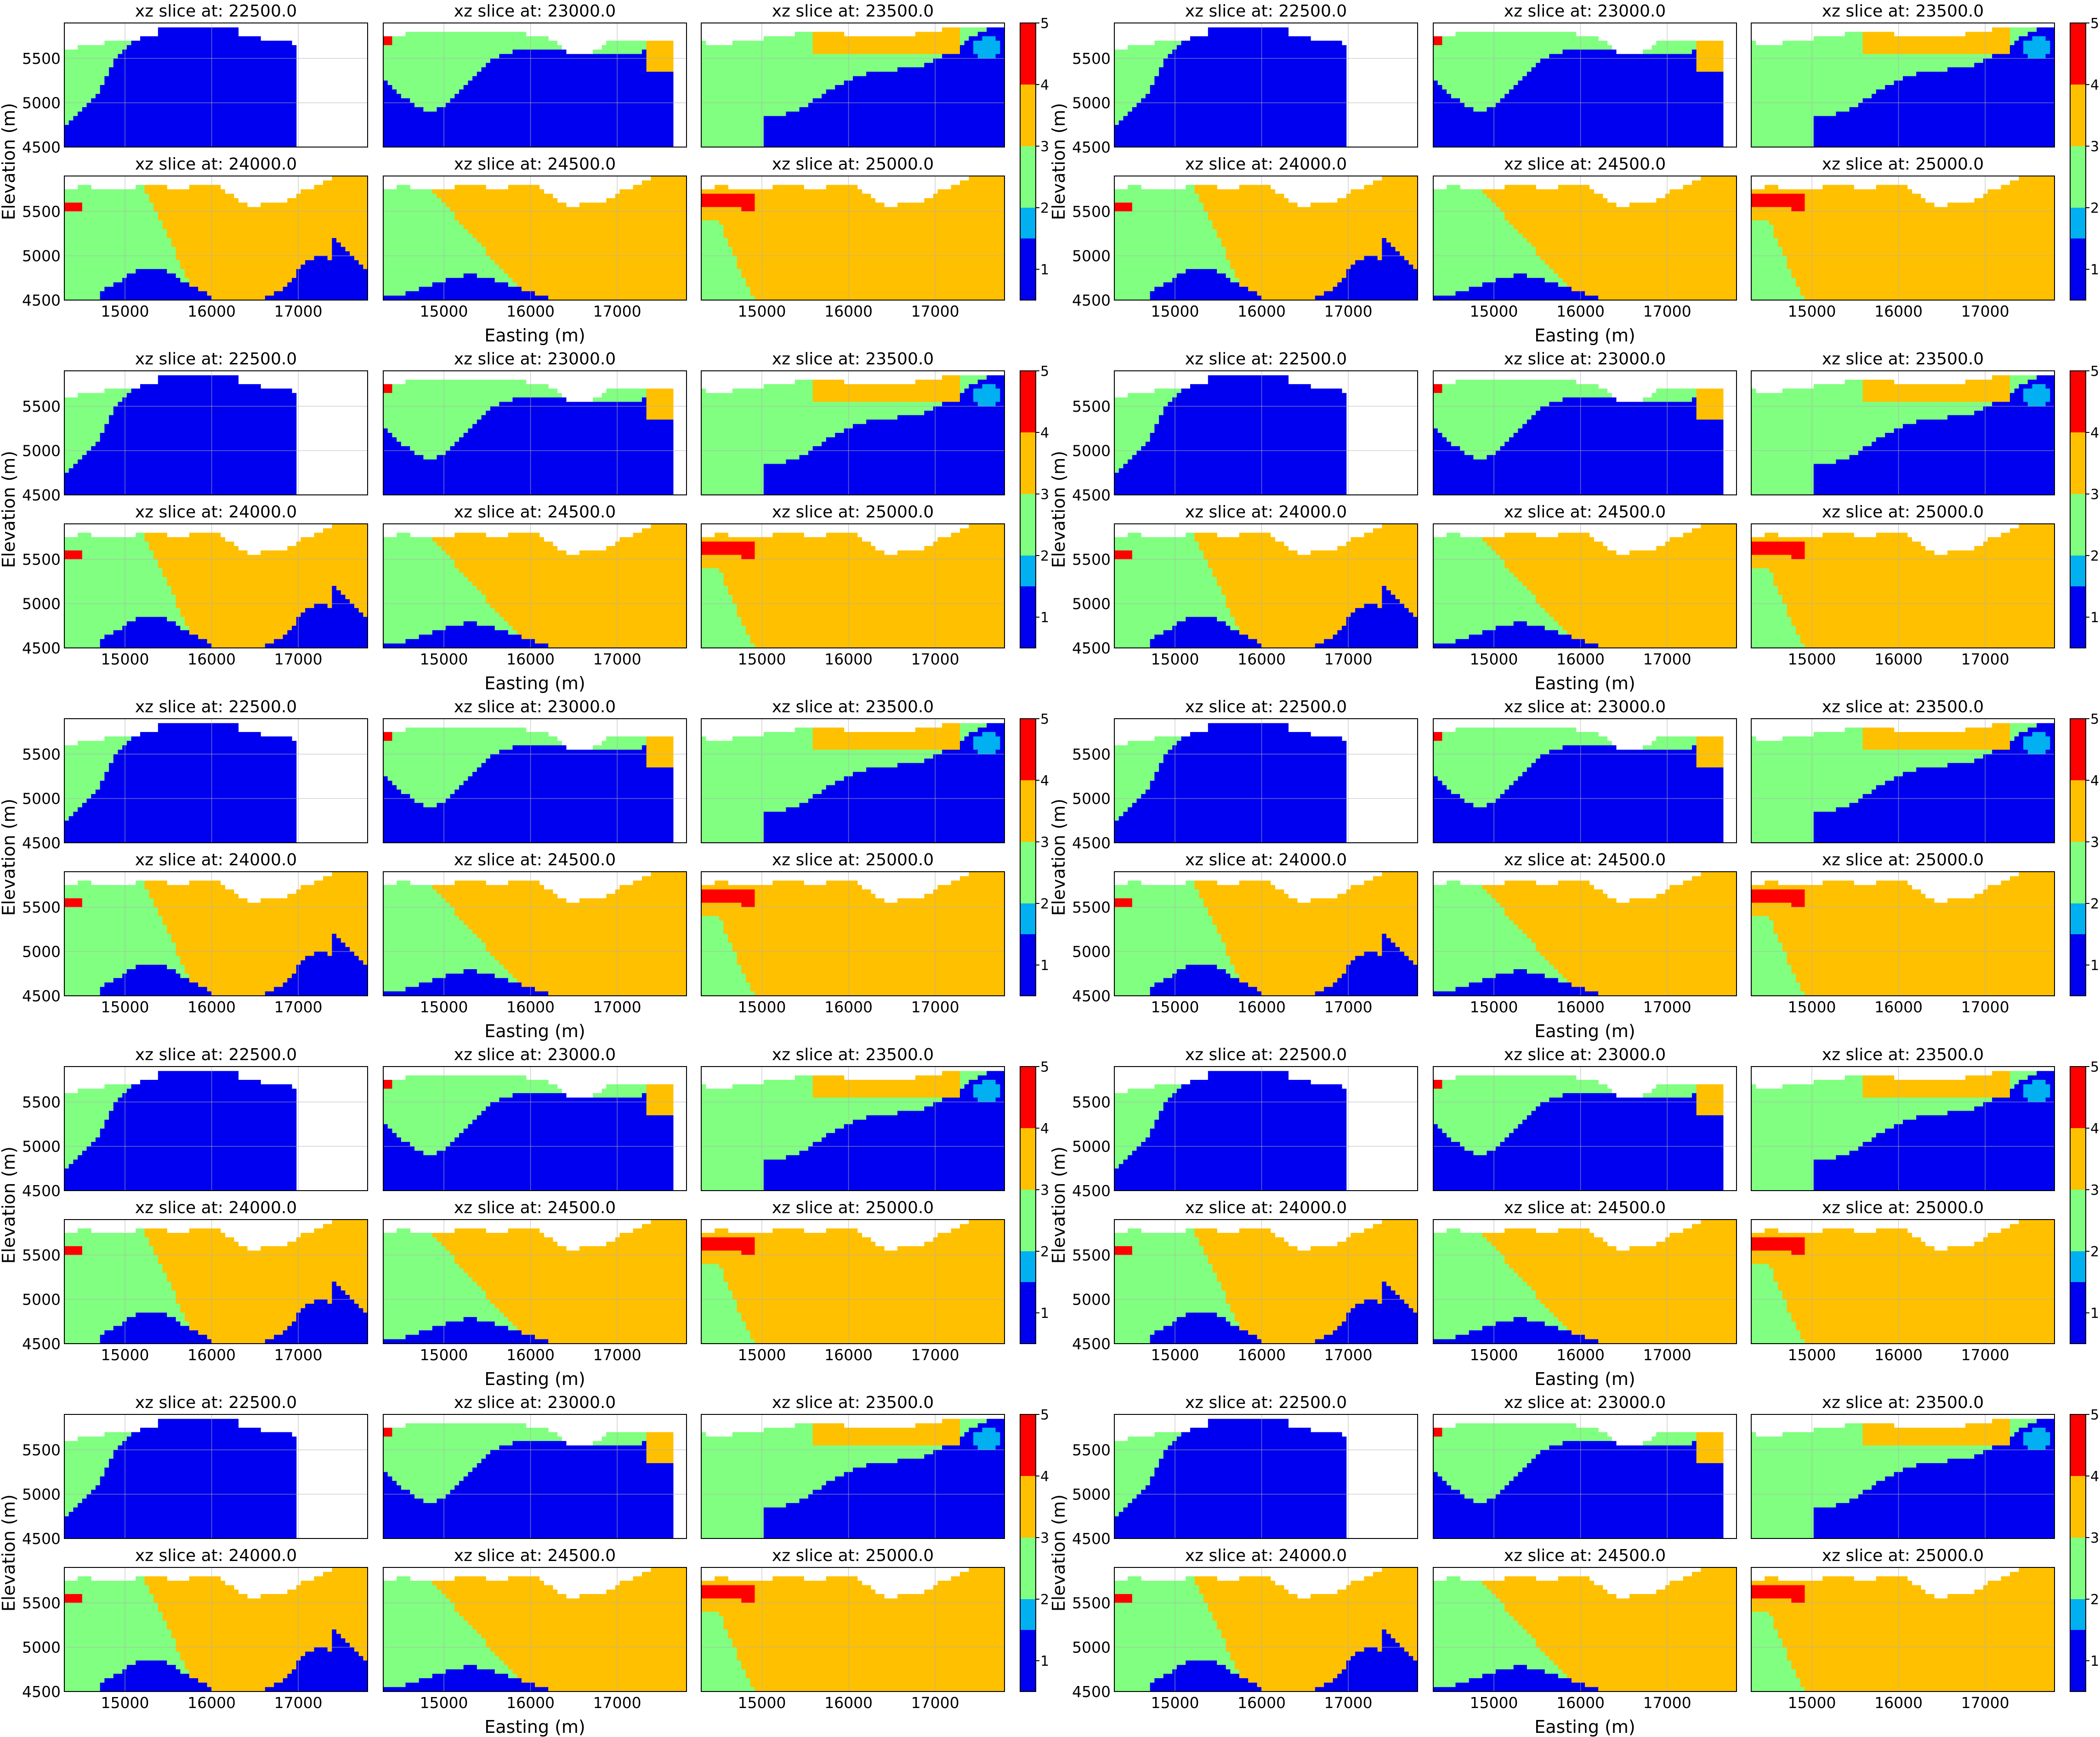 This screenshot has width=2100, height=1737. Describe the element at coordinates (2084, 159) in the screenshot. I see `colorbar: 1 2 3 4 5` at that location.